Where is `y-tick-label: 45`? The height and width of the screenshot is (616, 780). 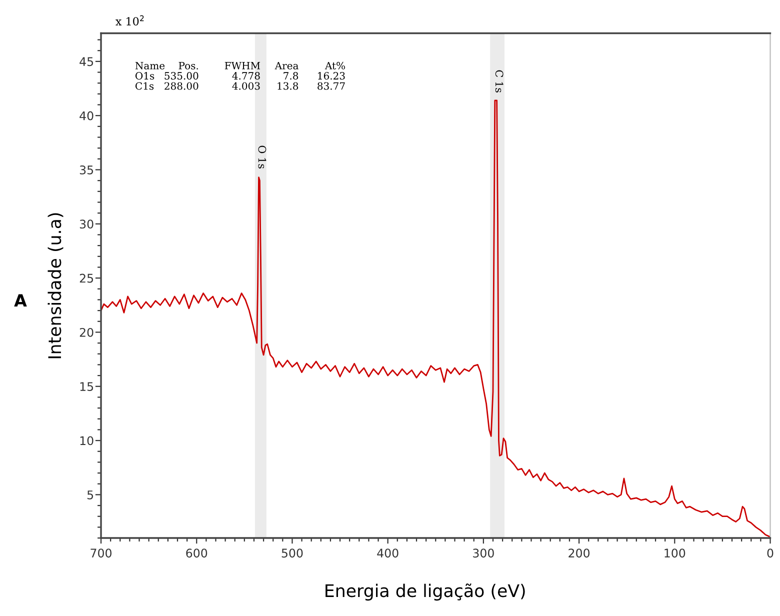 y-tick-label: 45 is located at coordinates (87, 61).